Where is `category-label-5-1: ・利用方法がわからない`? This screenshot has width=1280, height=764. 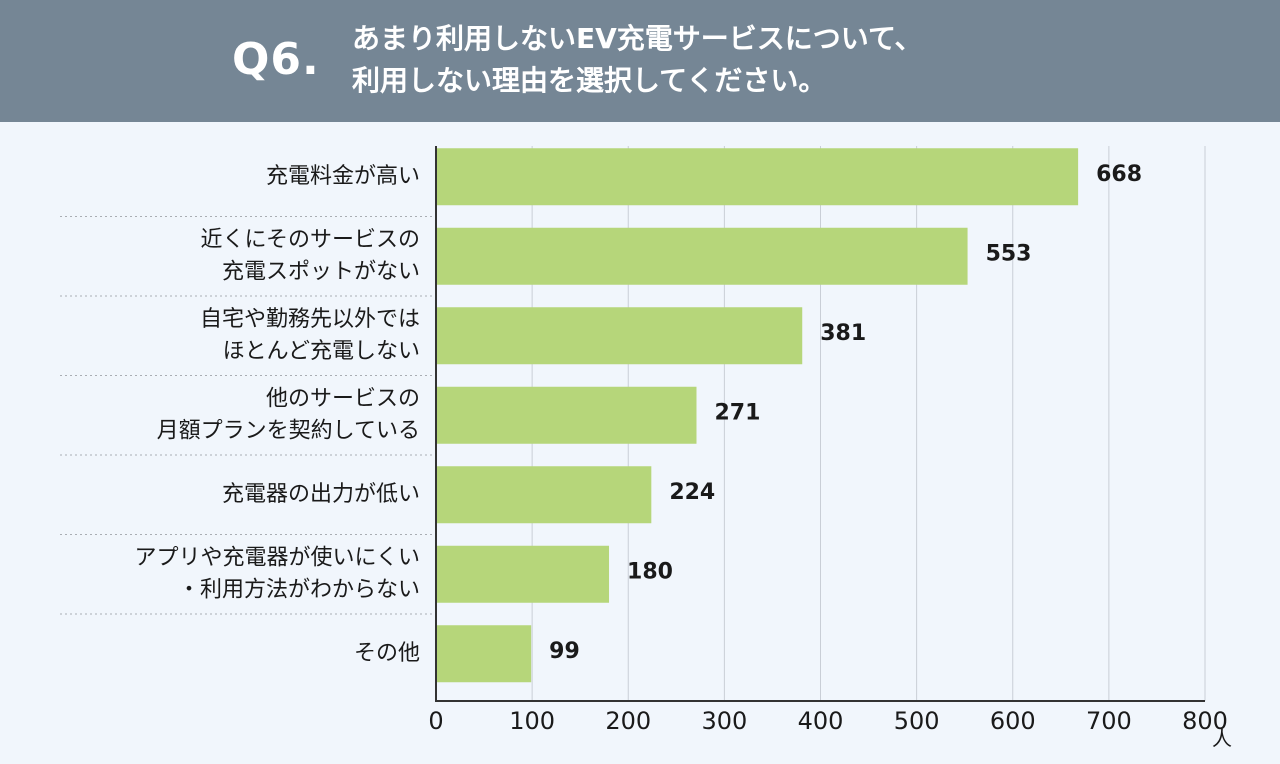 category-label-5-1: ・利用方法がわからない is located at coordinates (299, 589).